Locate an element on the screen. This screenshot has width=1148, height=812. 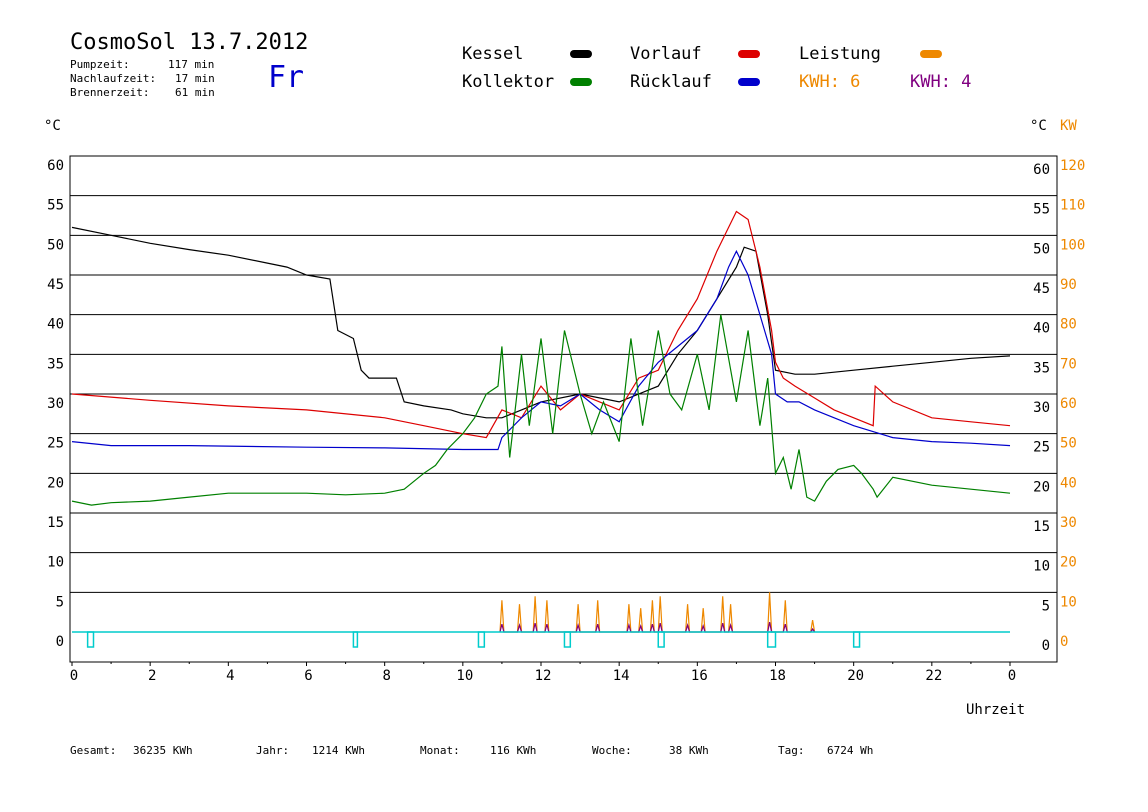
y-right-tick-label: 25 is located at coordinates (1041, 448).